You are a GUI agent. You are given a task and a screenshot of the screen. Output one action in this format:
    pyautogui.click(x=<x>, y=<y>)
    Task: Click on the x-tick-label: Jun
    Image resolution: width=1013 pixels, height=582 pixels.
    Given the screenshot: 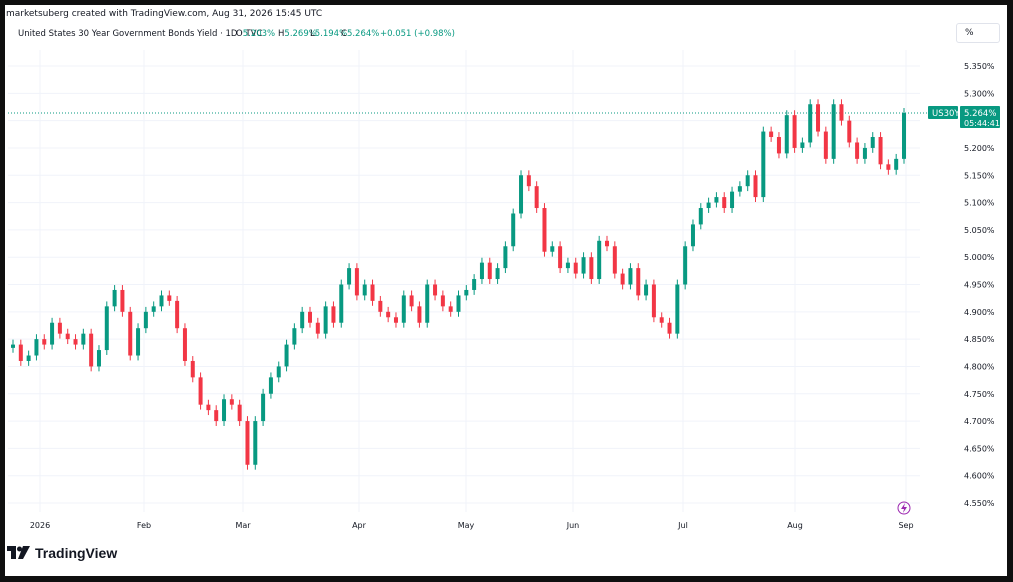 What is the action you would take?
    pyautogui.click(x=573, y=525)
    